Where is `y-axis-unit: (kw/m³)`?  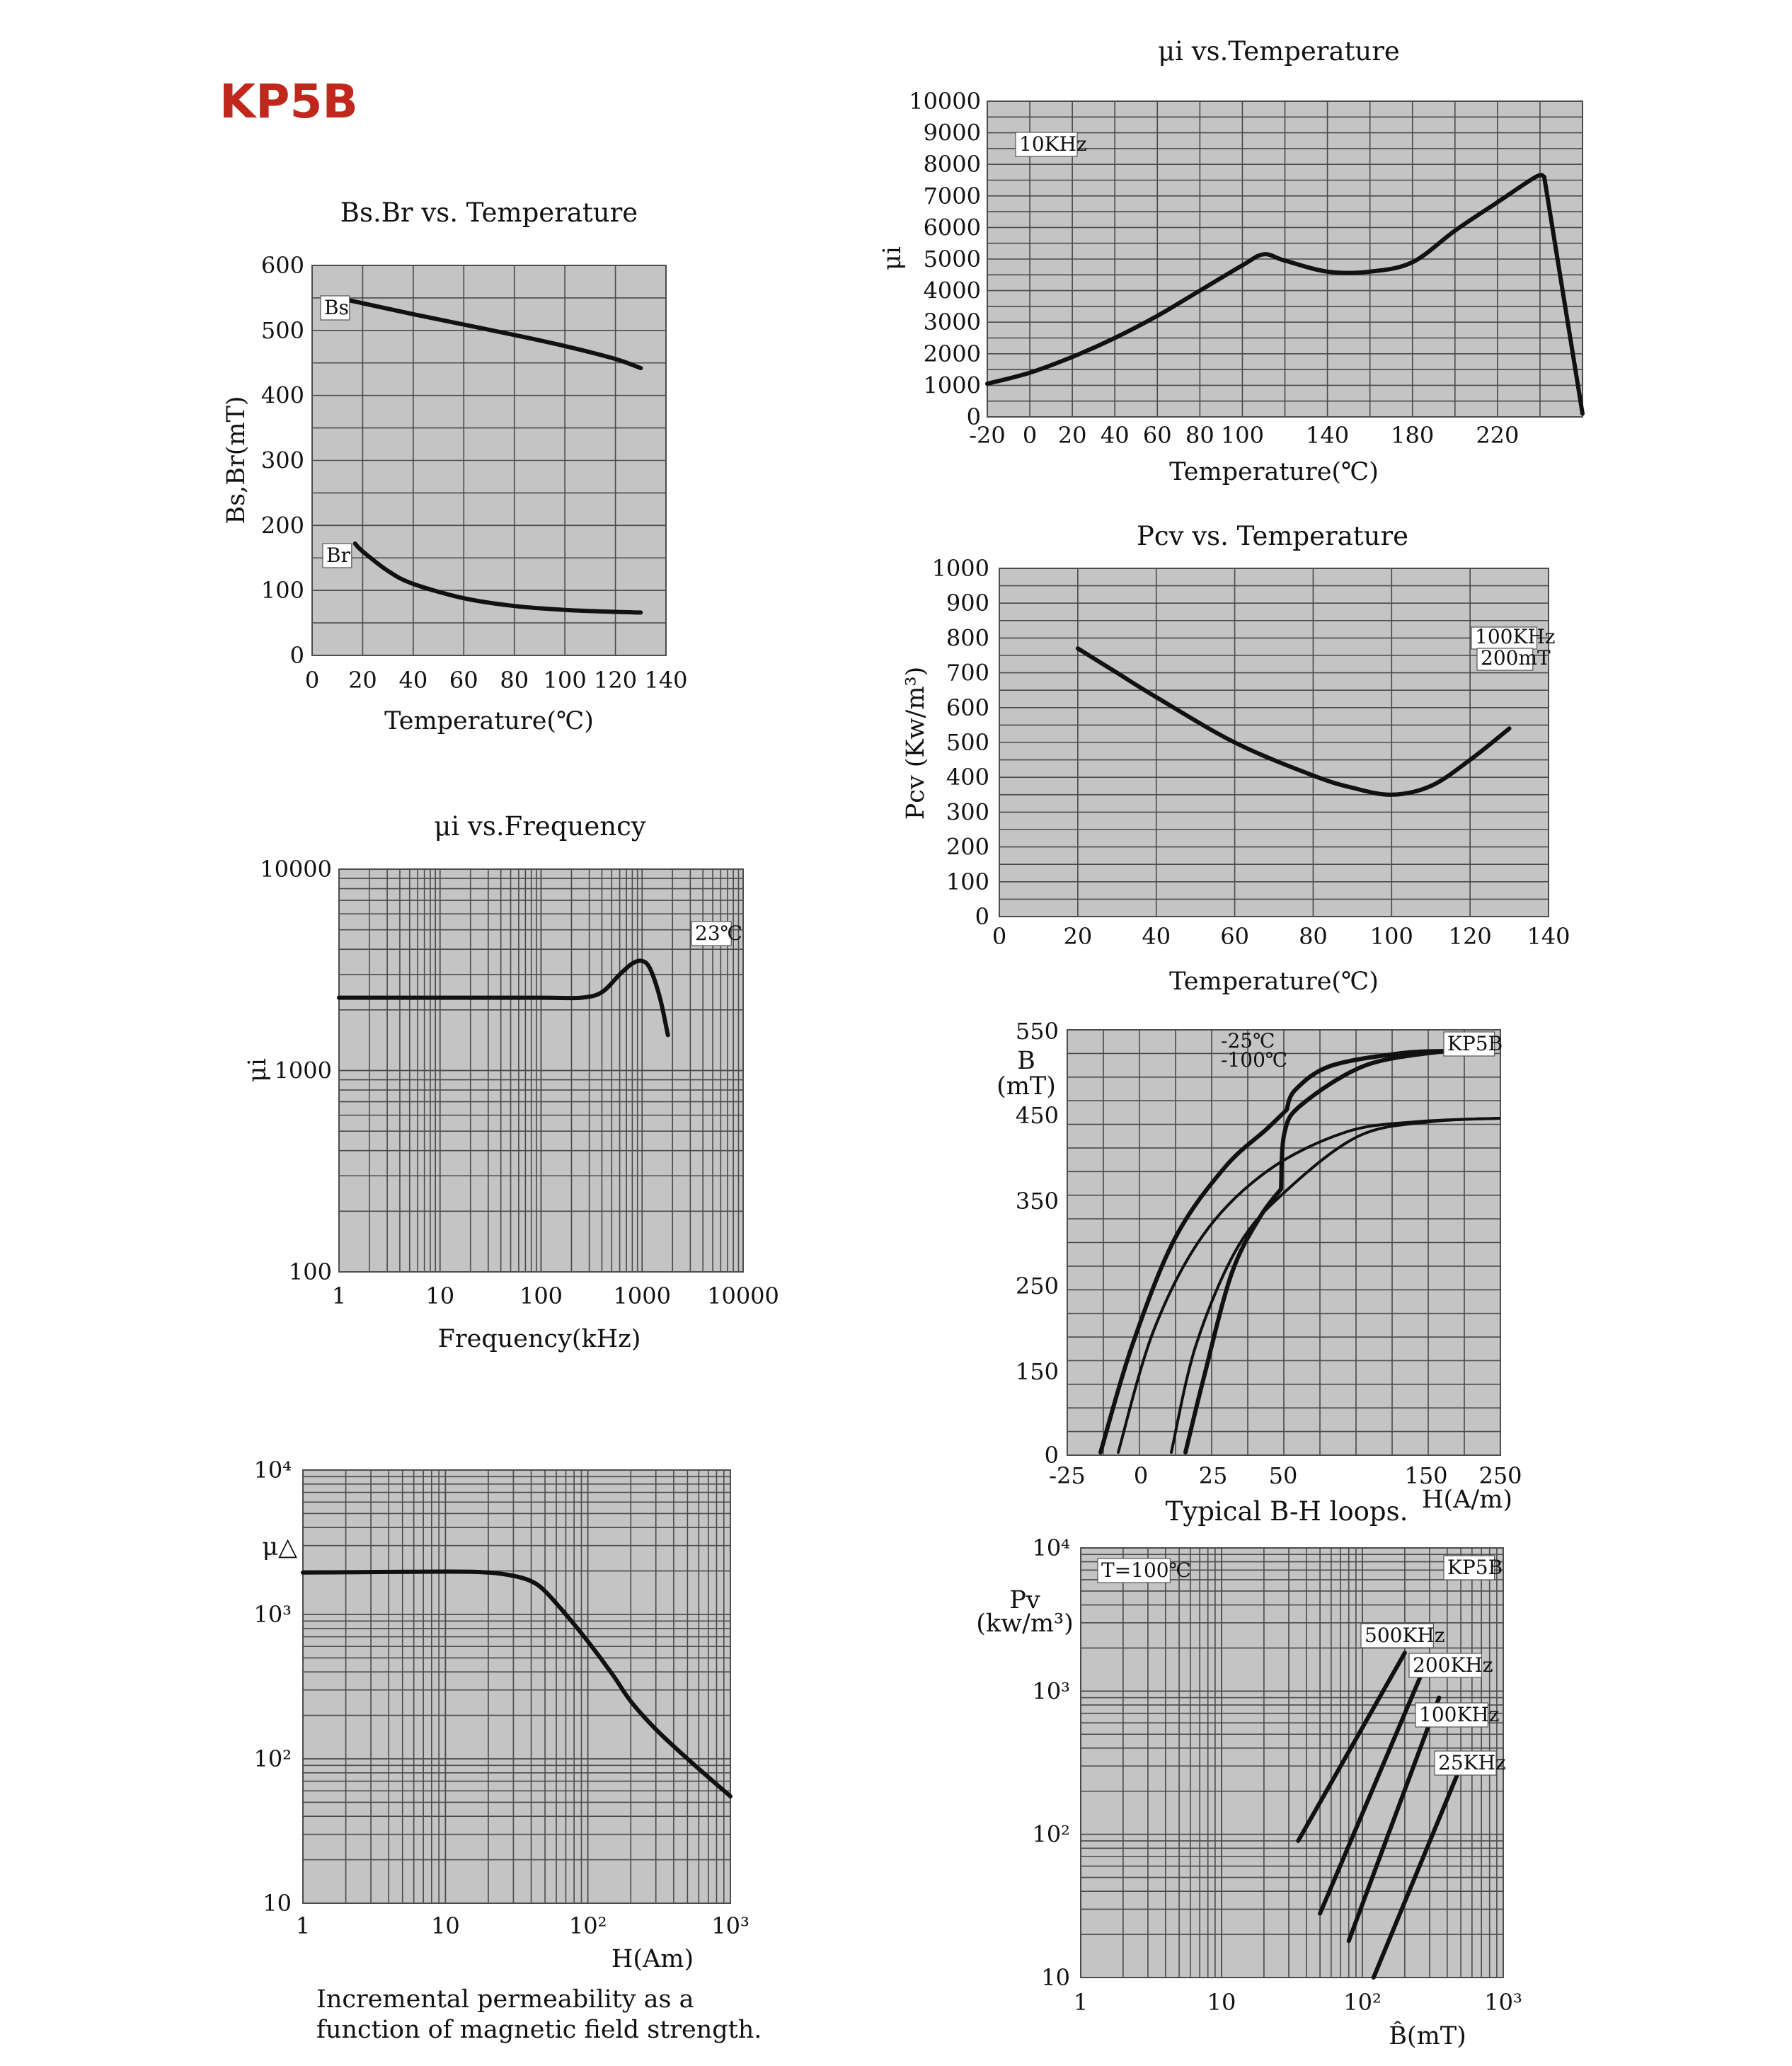
y-axis-unit: (kw/m³) is located at coordinates (1025, 1624).